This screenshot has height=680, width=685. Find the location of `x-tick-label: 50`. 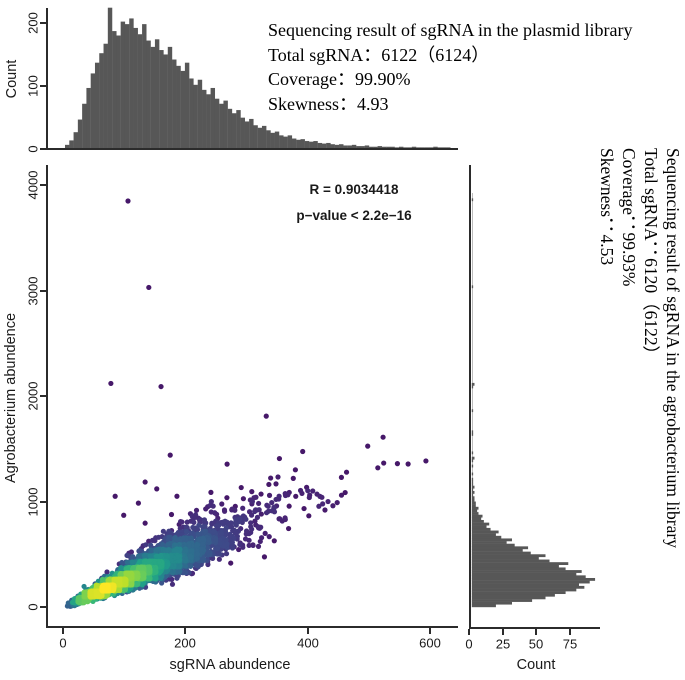

x-tick-label: 50 is located at coordinates (536, 644).